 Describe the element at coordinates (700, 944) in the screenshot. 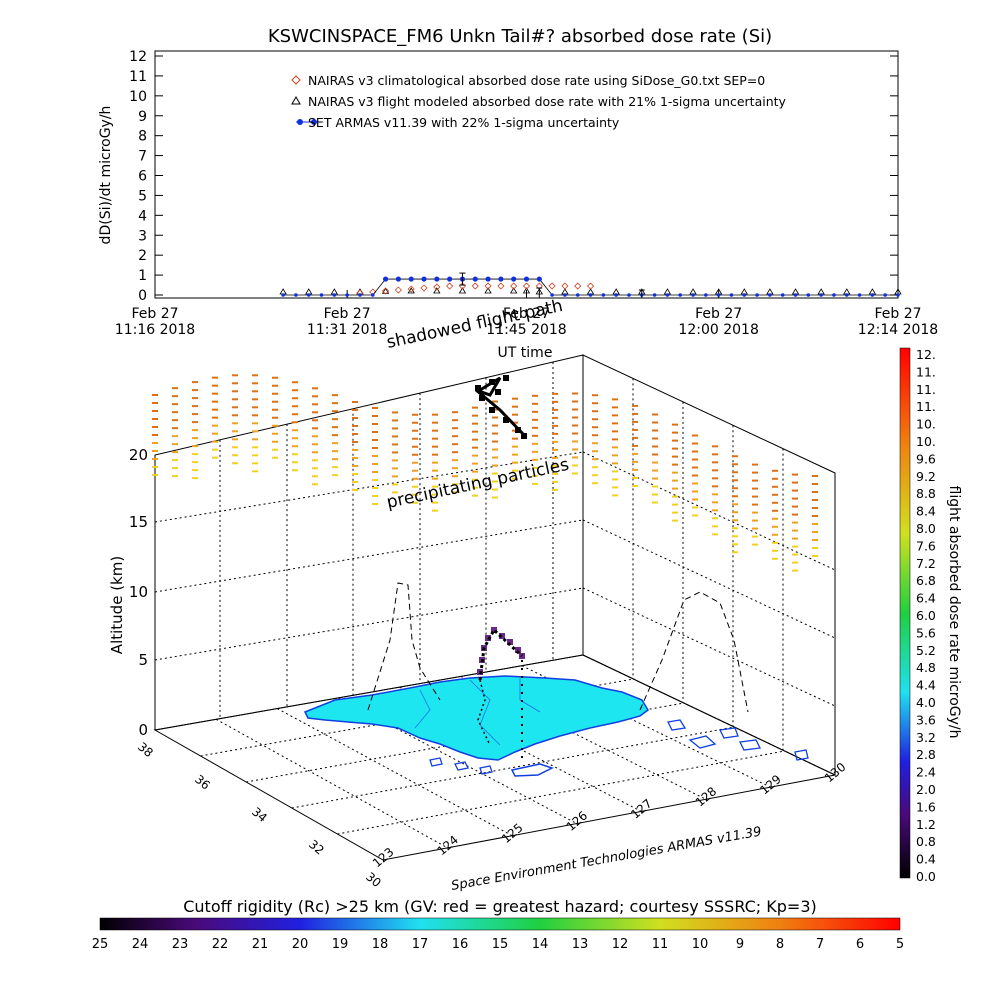

I see `rigidity-tick-label: 10` at that location.